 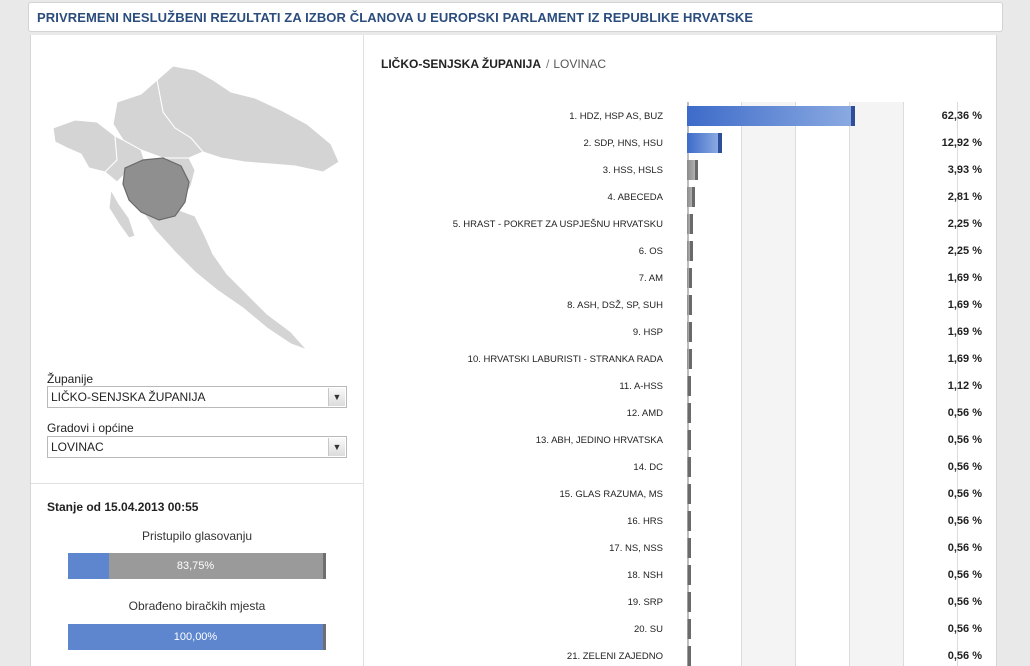 What do you see at coordinates (197, 447) in the screenshot?
I see `city-select: LOVINAC ▼` at bounding box center [197, 447].